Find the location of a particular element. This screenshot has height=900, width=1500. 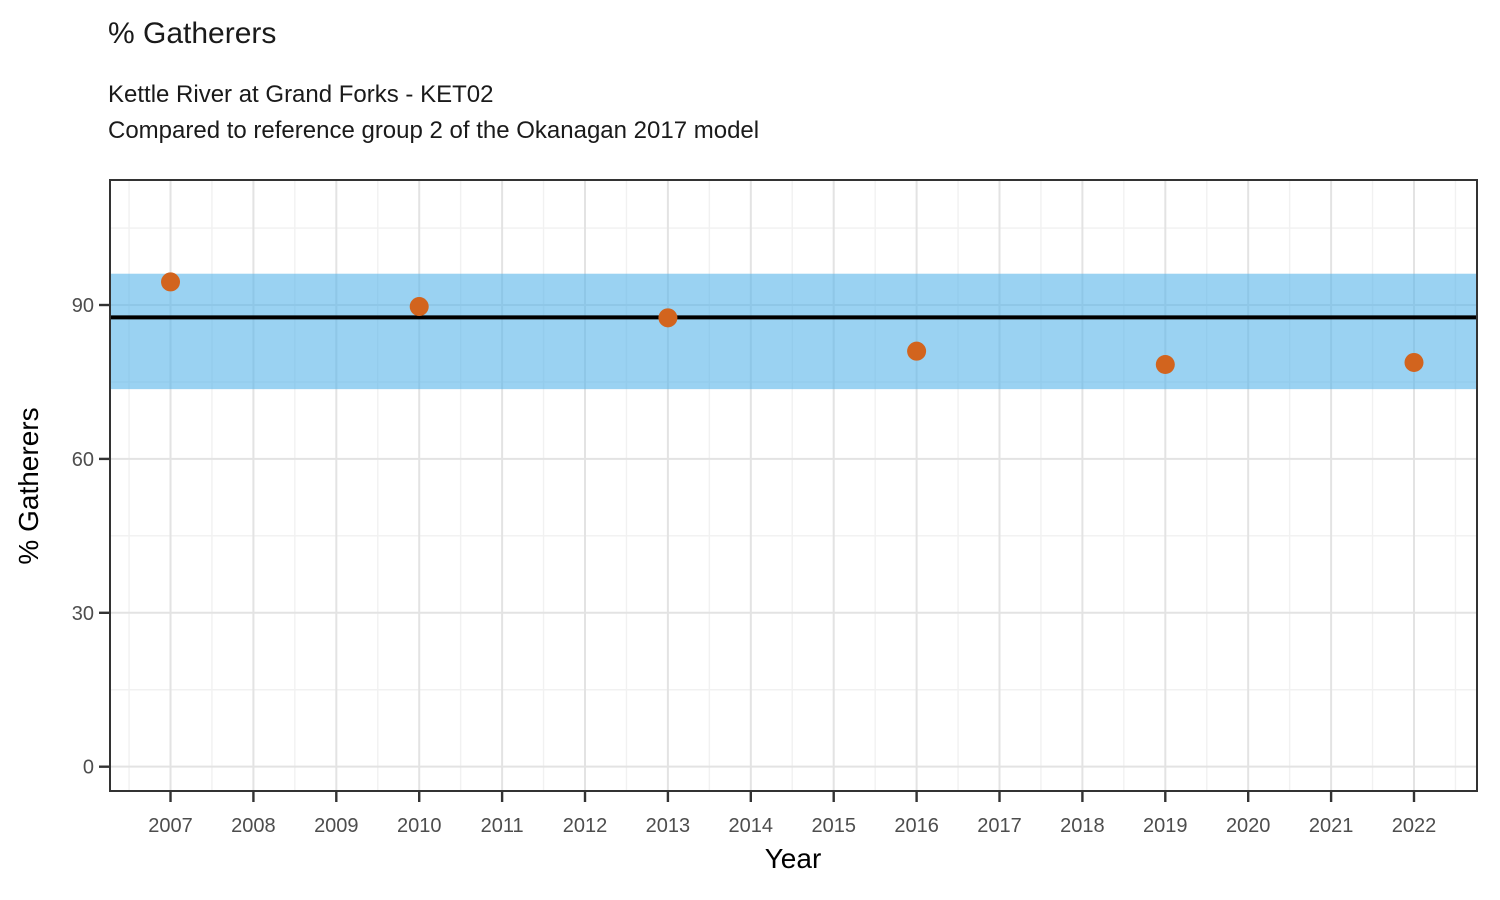

data-points-layer is located at coordinates (792, 323).